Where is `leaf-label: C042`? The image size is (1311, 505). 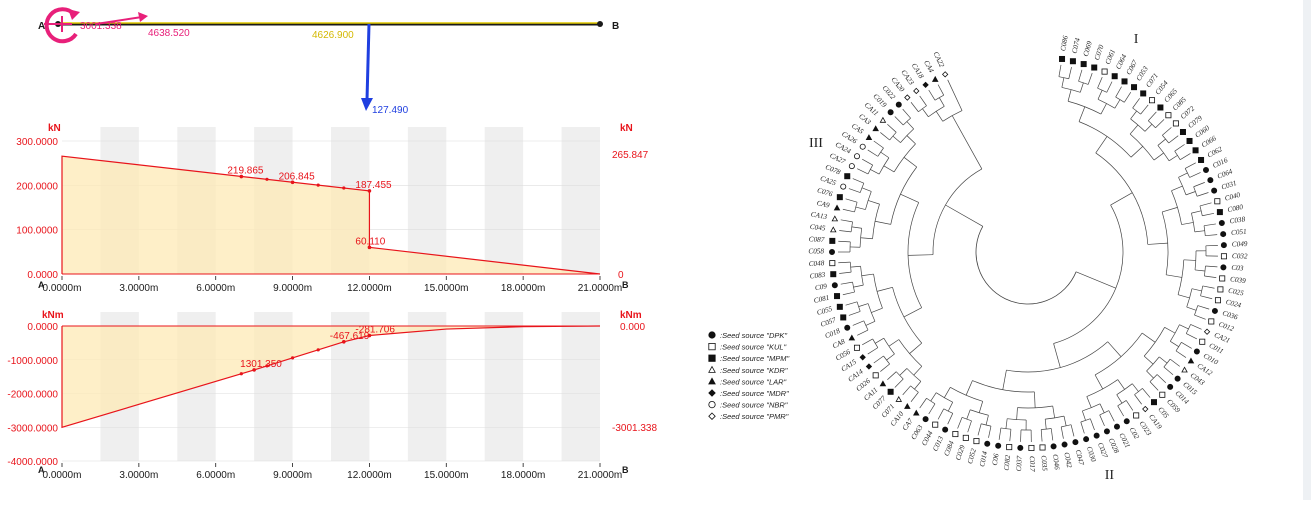
leaf-label: C042 is located at coordinates (1067, 460).